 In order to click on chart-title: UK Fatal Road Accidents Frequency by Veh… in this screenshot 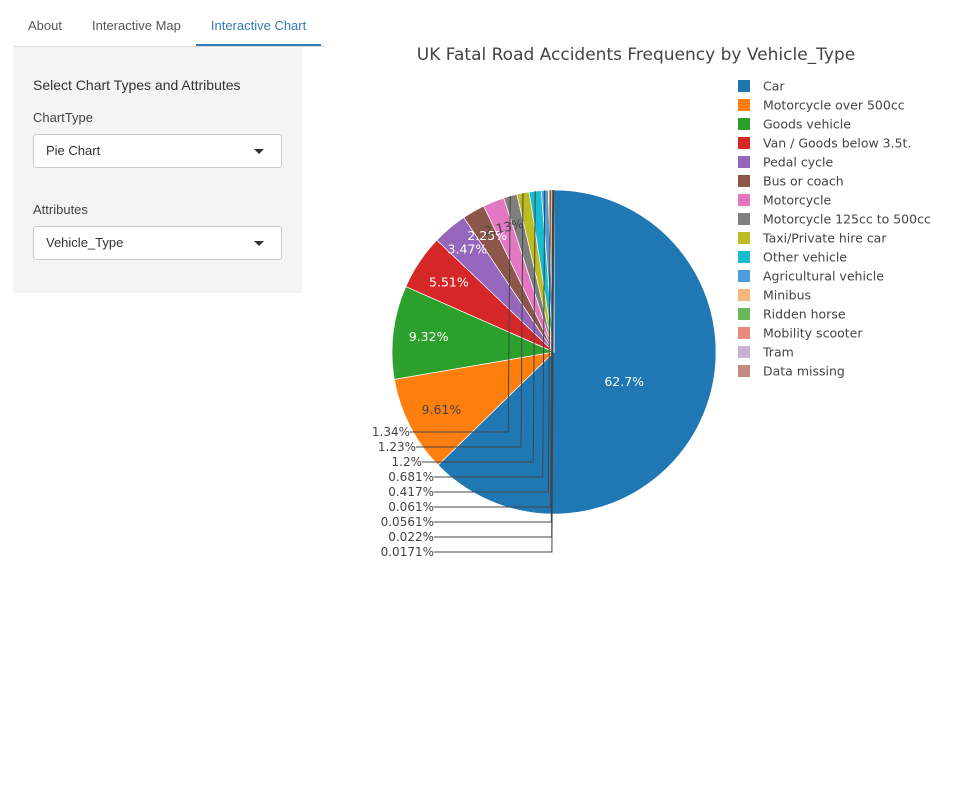, I will do `click(636, 55)`.